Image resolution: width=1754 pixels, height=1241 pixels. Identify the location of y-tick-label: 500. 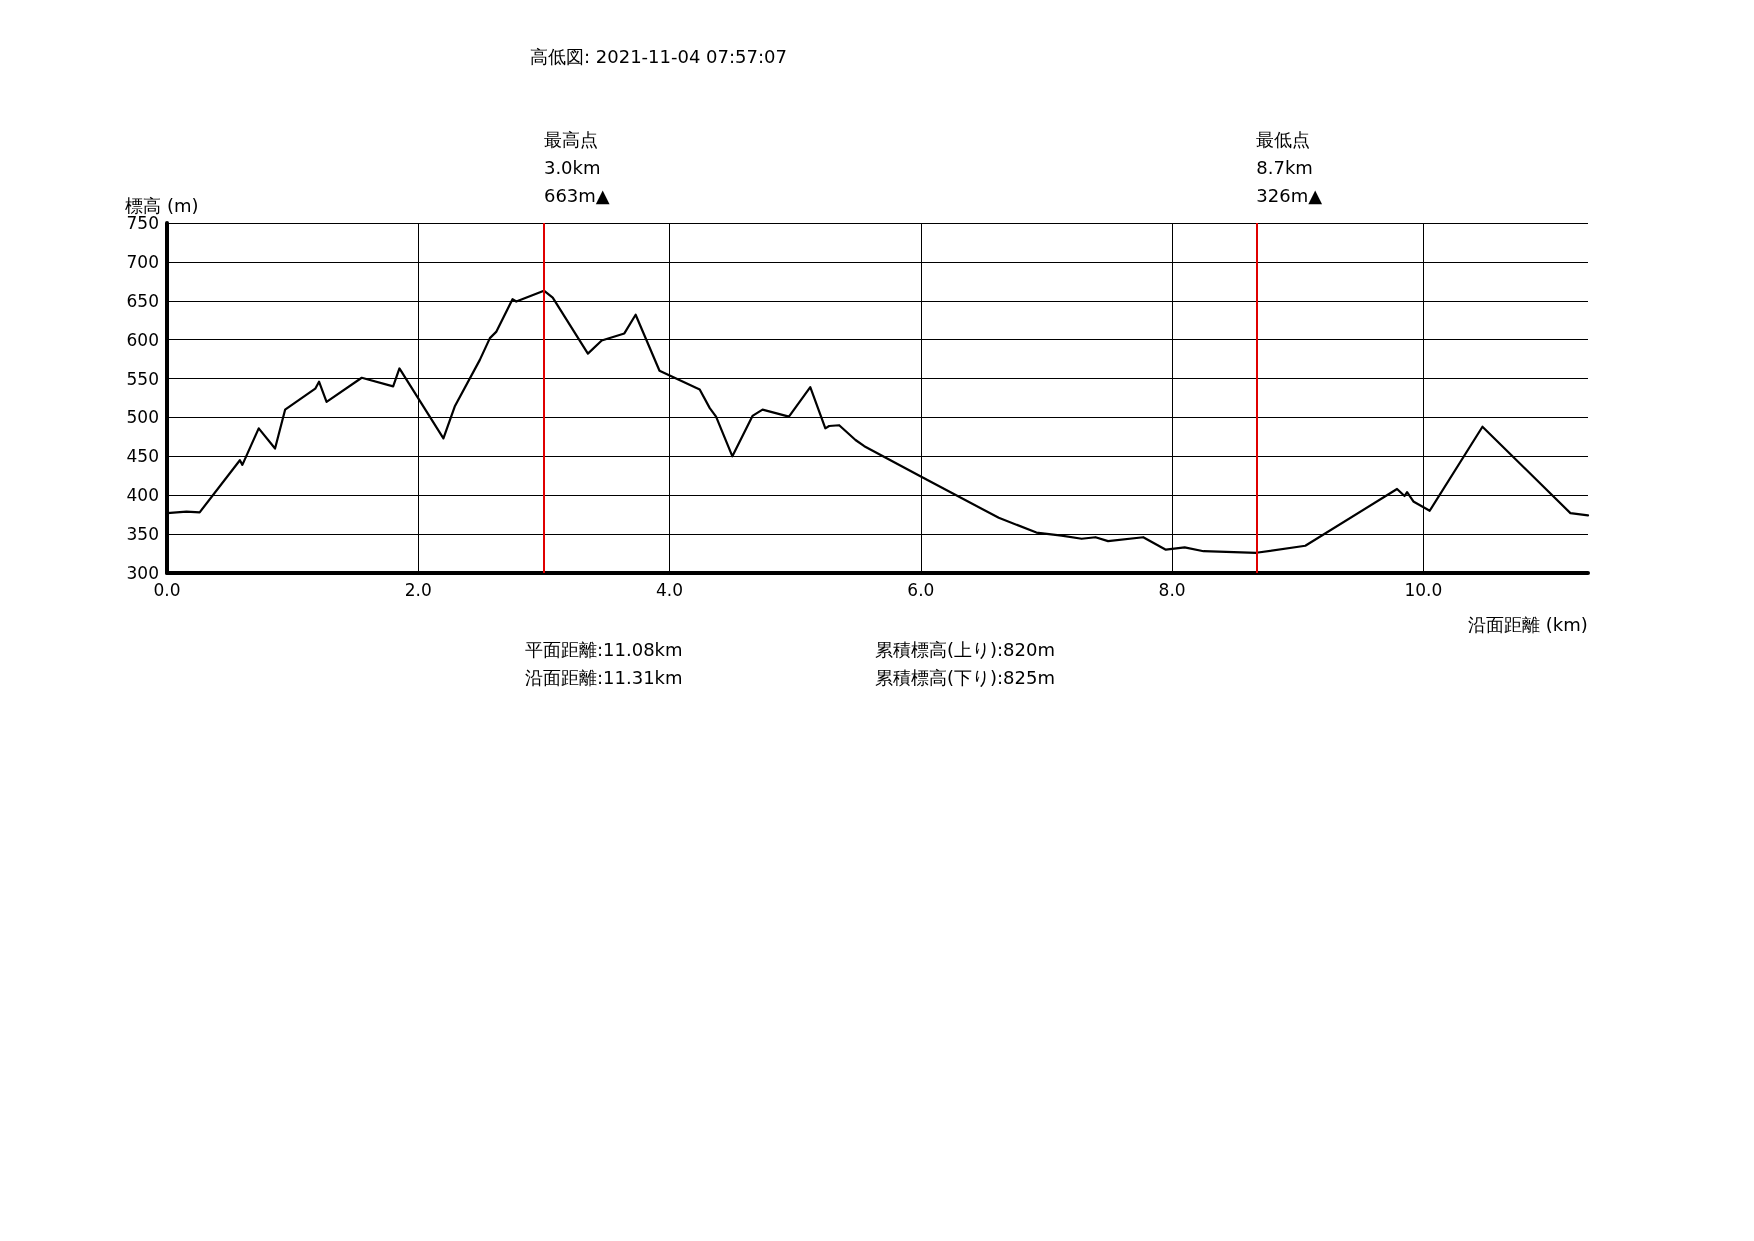
(142, 417).